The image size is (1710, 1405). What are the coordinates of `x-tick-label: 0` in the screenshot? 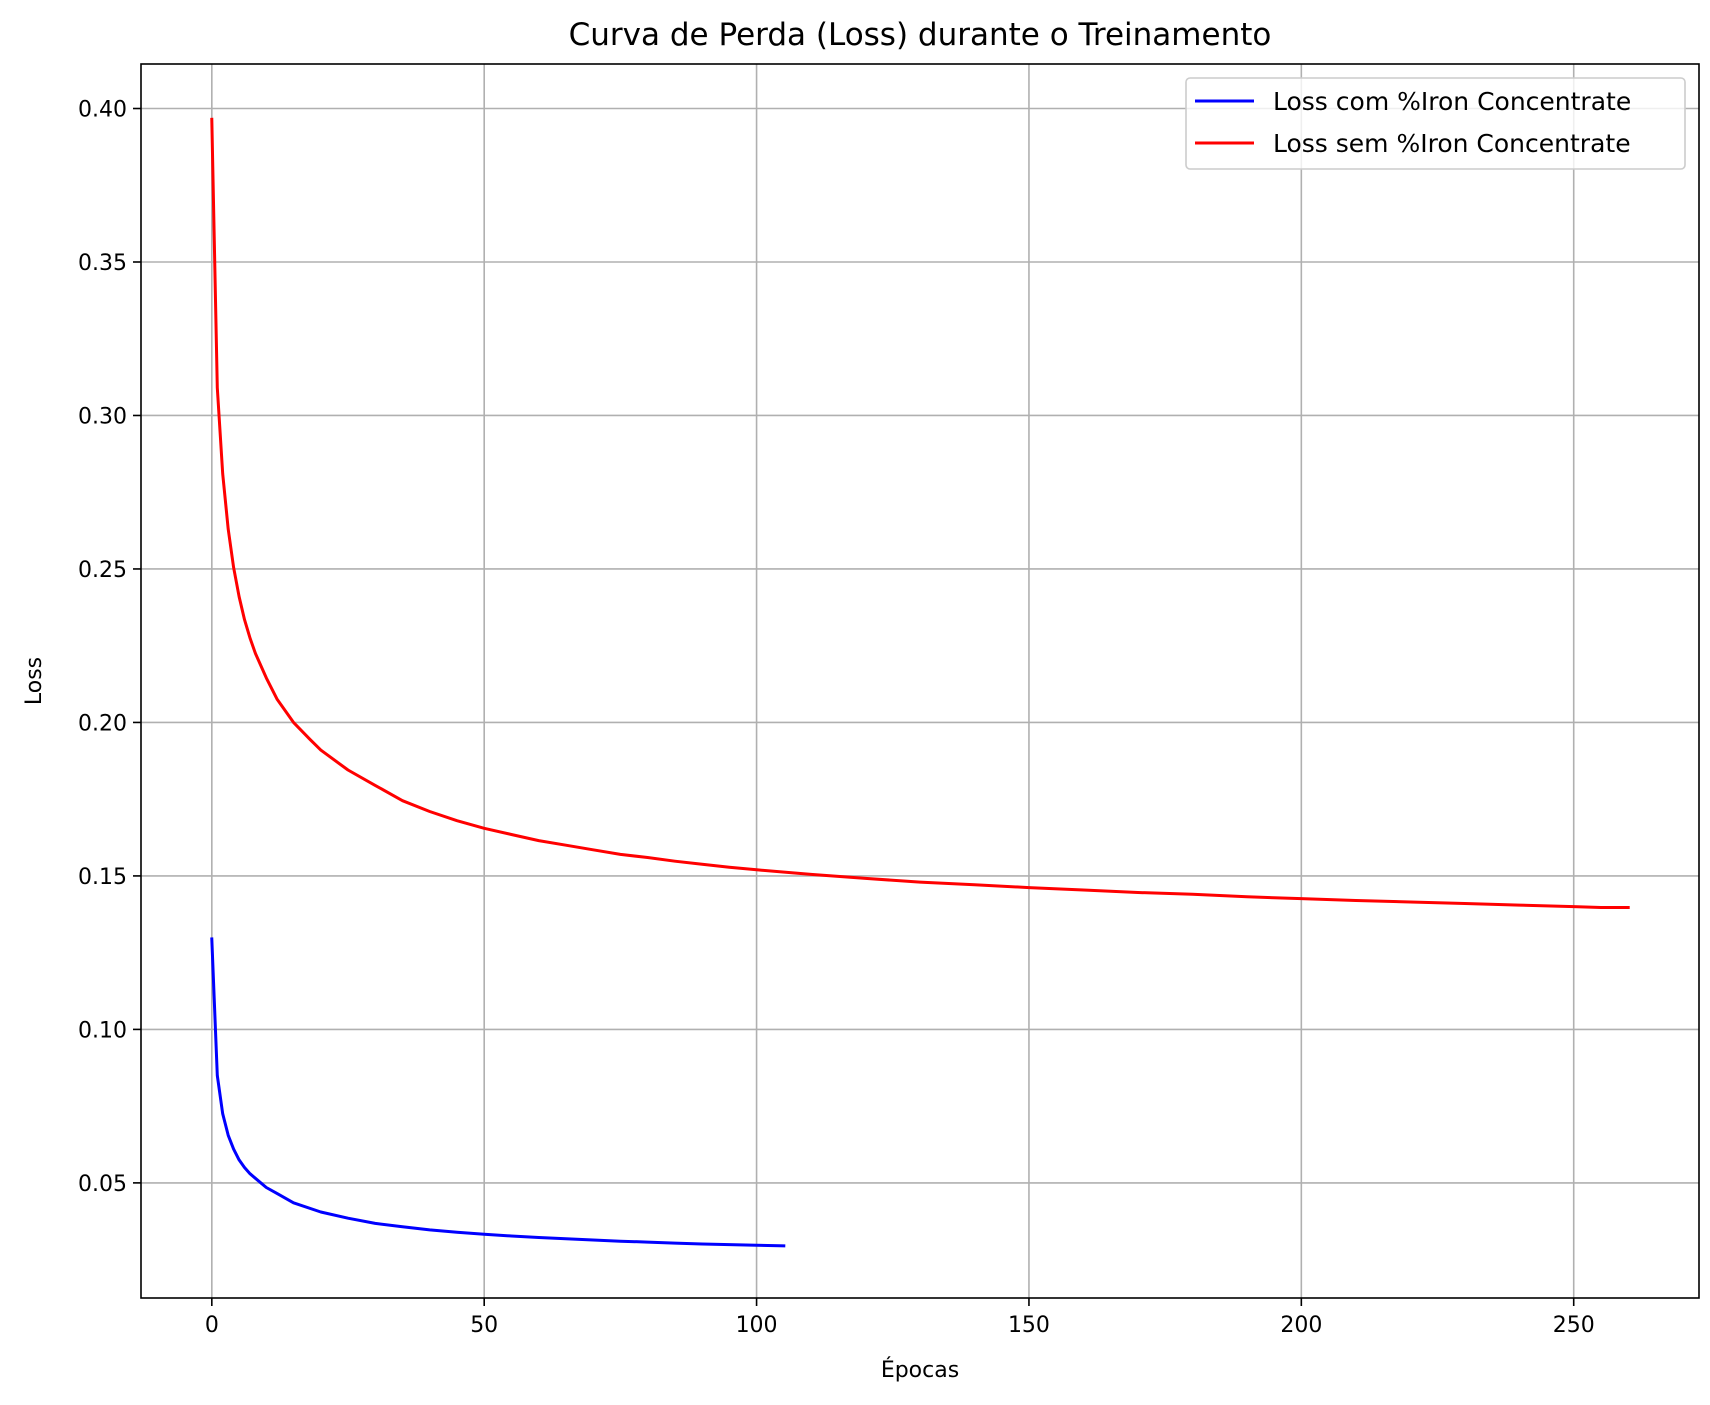 It's located at (212, 1325).